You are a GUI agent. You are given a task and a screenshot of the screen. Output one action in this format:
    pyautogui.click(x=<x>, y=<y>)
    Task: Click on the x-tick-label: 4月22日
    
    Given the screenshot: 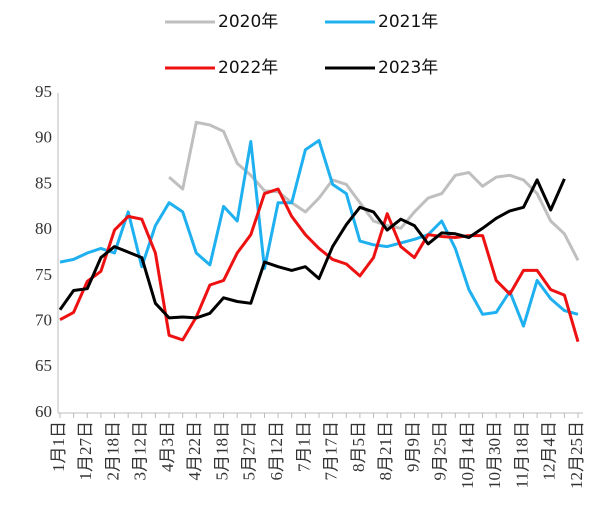 What is the action you would take?
    pyautogui.click(x=194, y=451)
    